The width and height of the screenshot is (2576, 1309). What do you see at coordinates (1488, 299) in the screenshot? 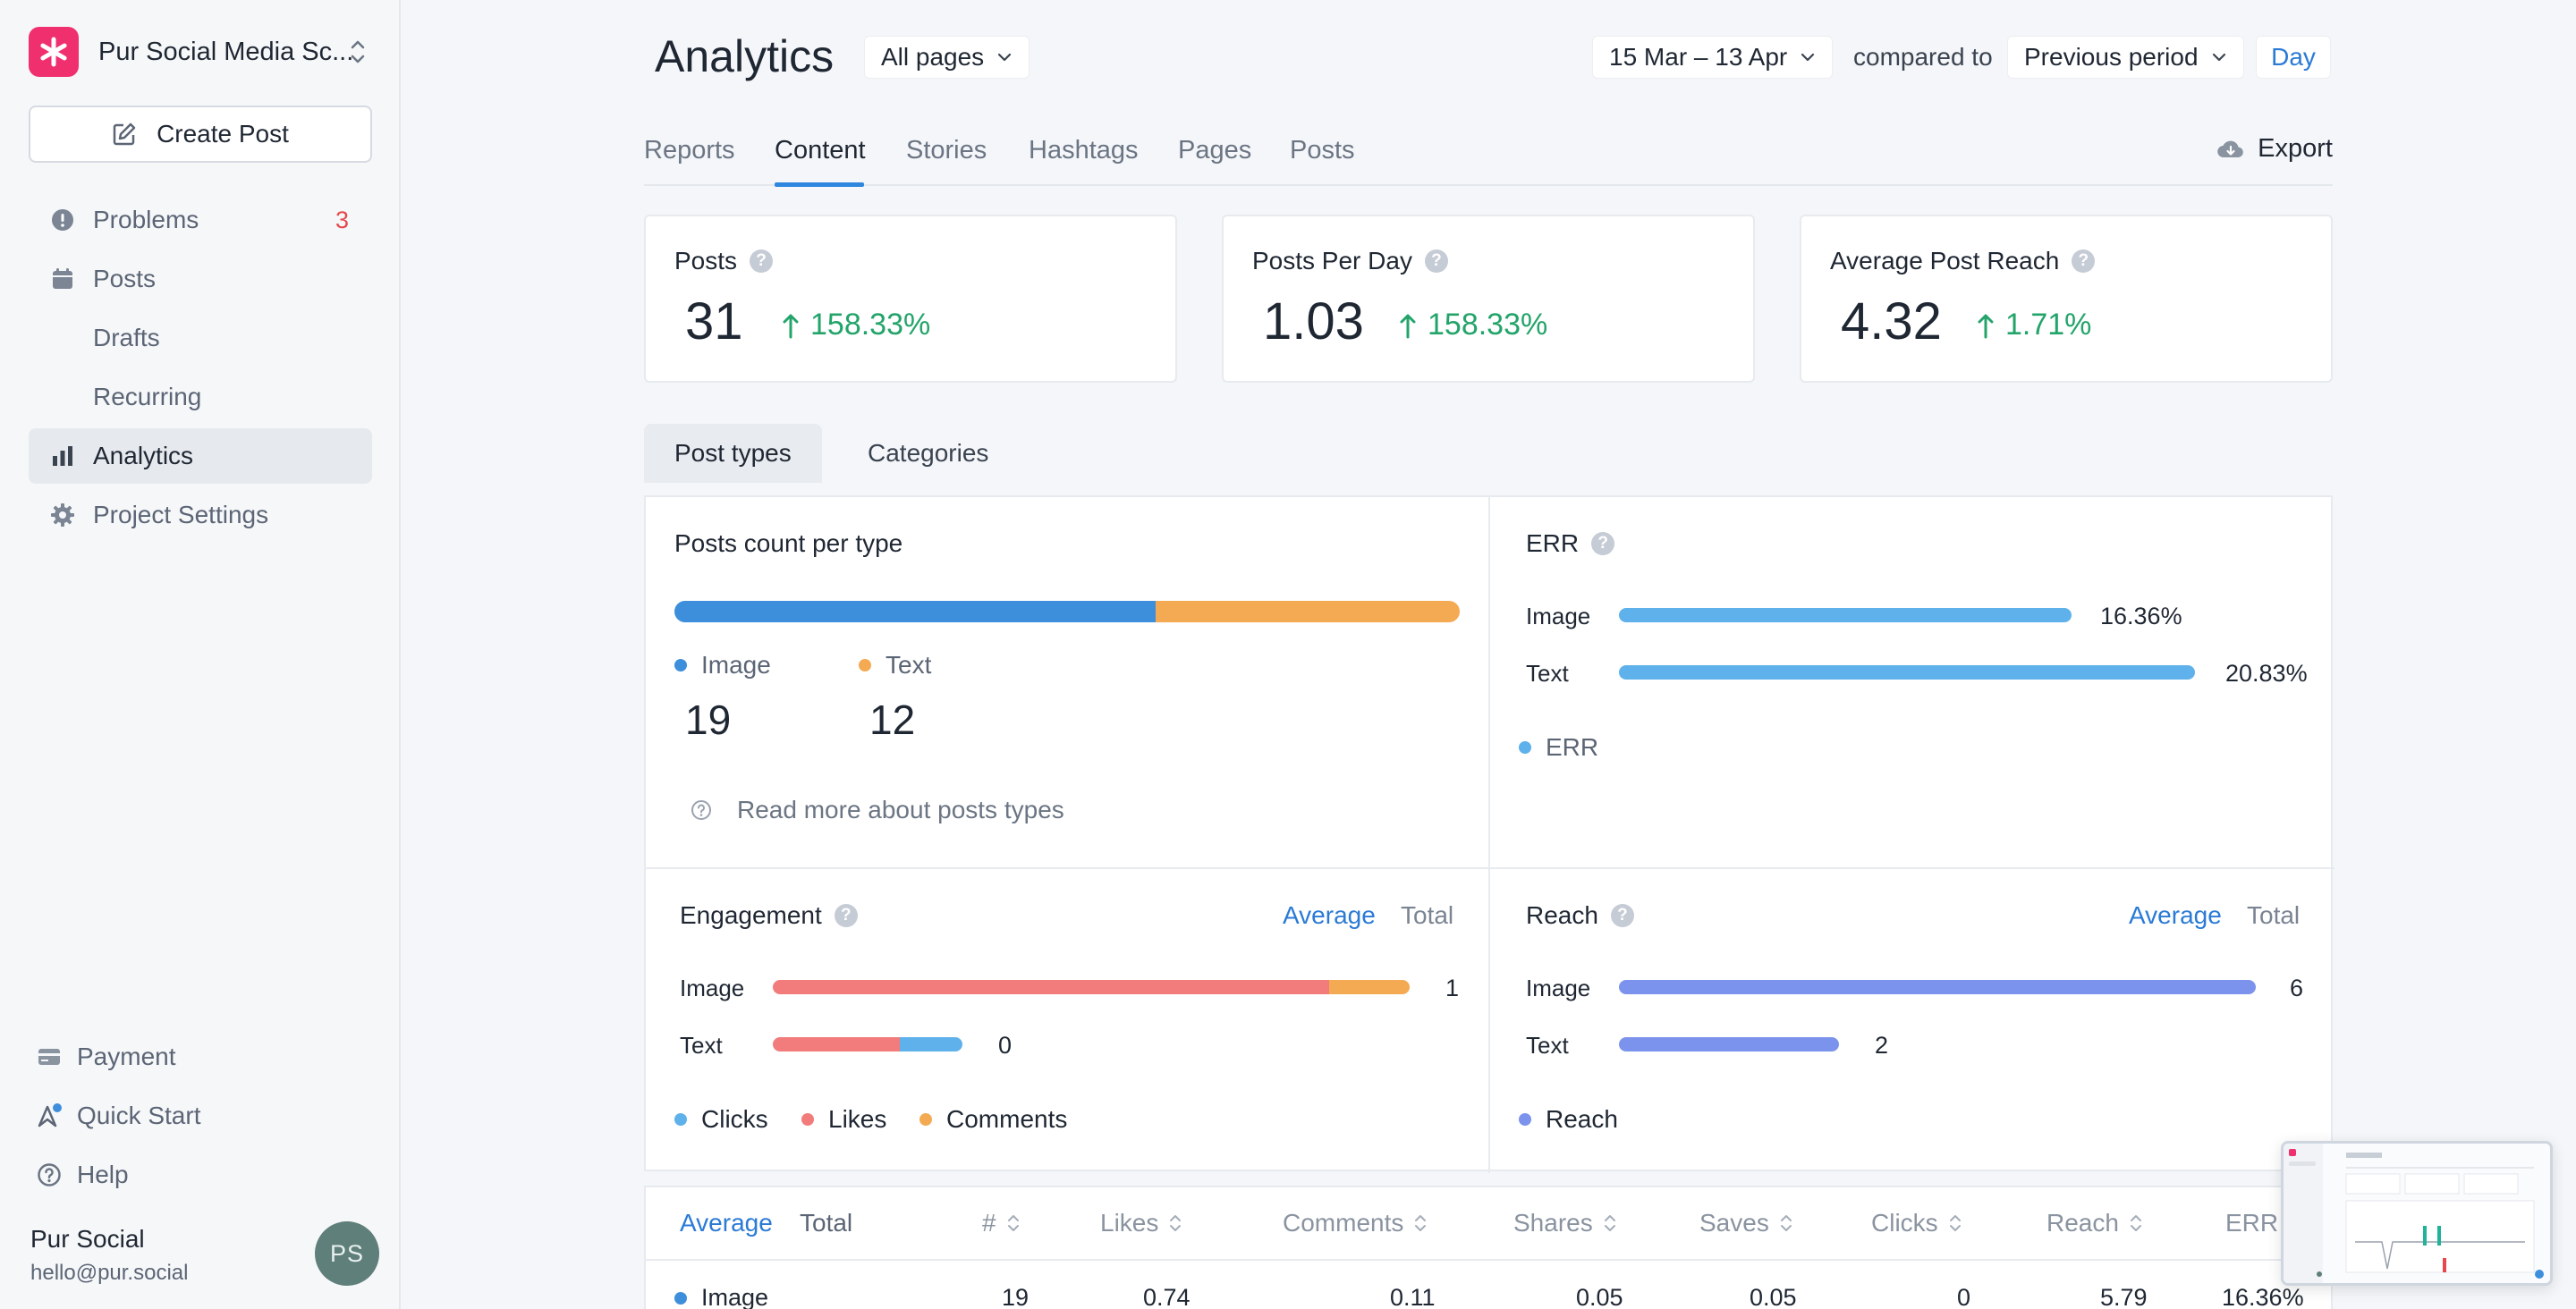
I see `kpi-card-posts-per-day: Posts Per Day? 1.03 158.33%` at bounding box center [1488, 299].